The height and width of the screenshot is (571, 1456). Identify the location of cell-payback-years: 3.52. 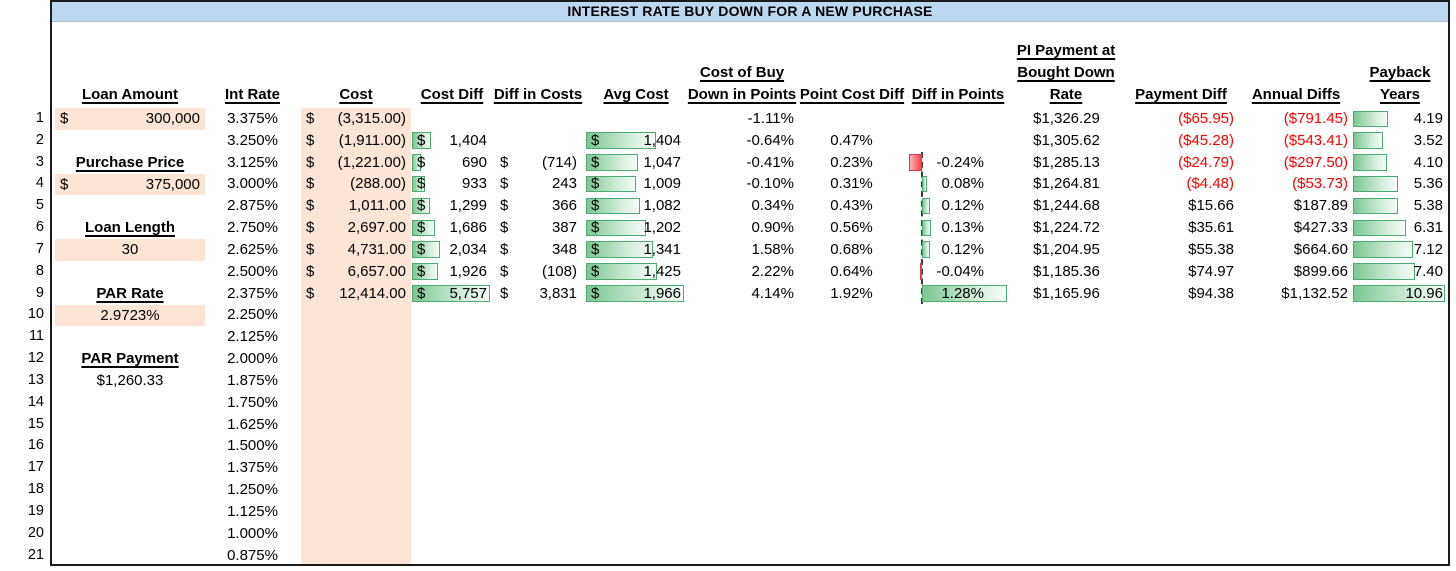
(1400, 141).